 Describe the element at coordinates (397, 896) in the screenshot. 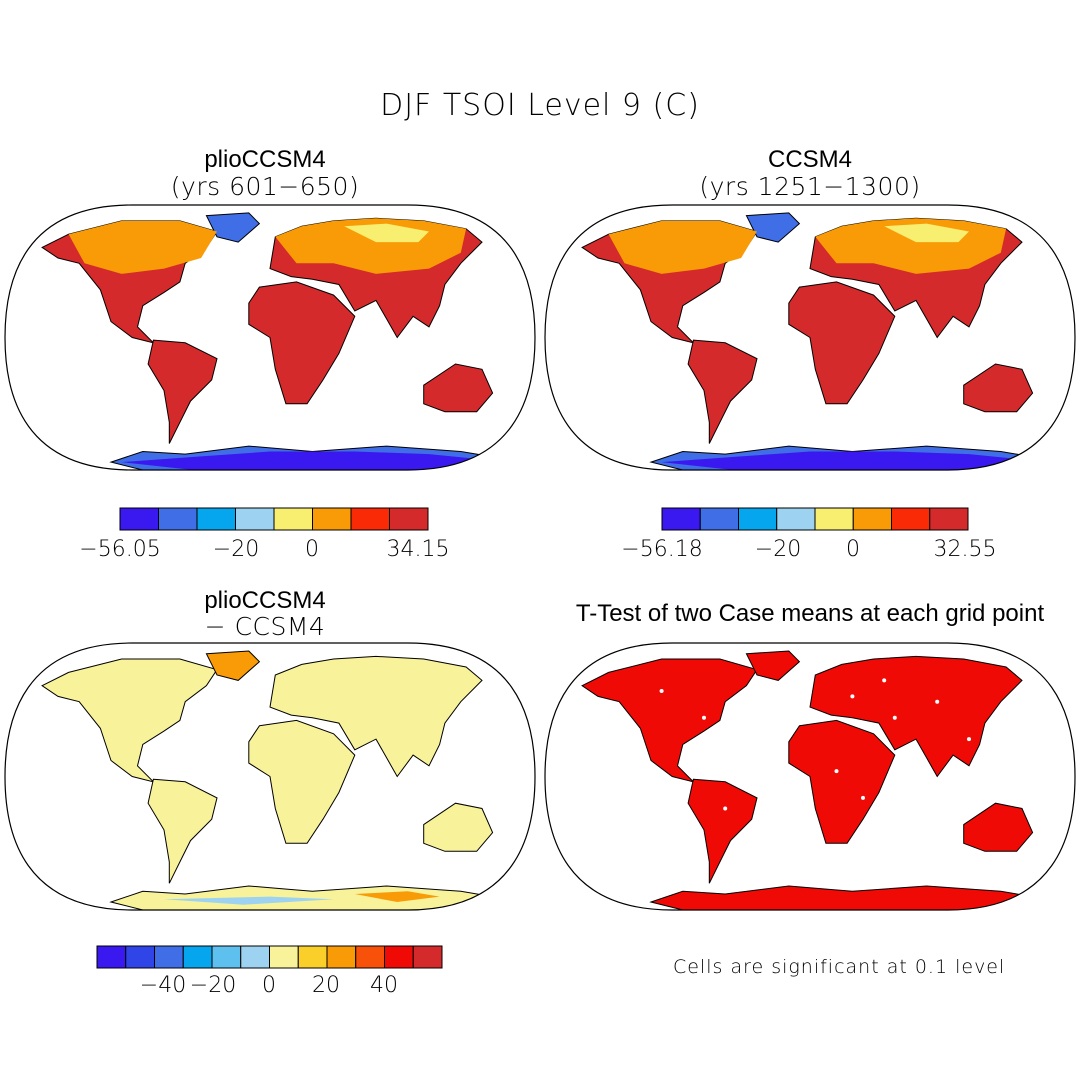

I see `antarctica-warm-patch` at that location.